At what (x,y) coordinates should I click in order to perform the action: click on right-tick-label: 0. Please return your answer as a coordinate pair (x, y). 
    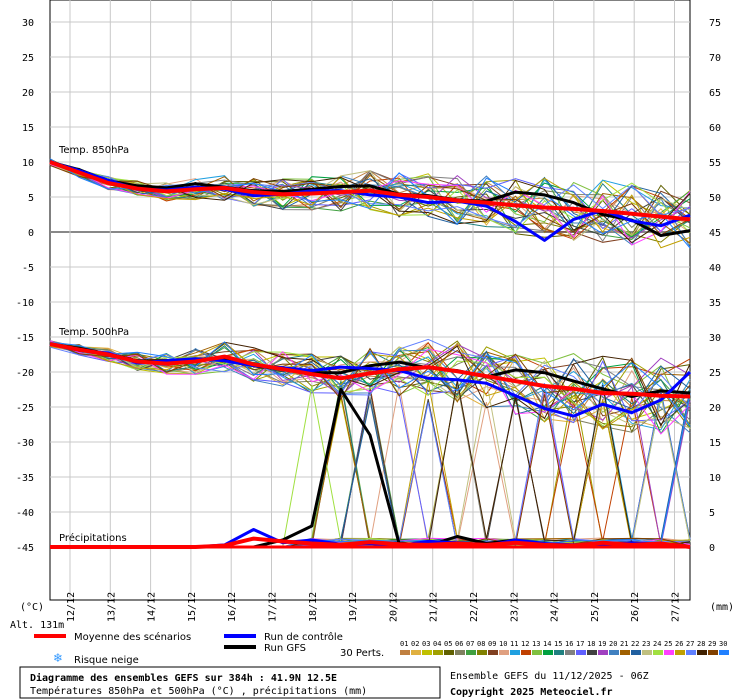
    Looking at the image, I should click on (712, 548).